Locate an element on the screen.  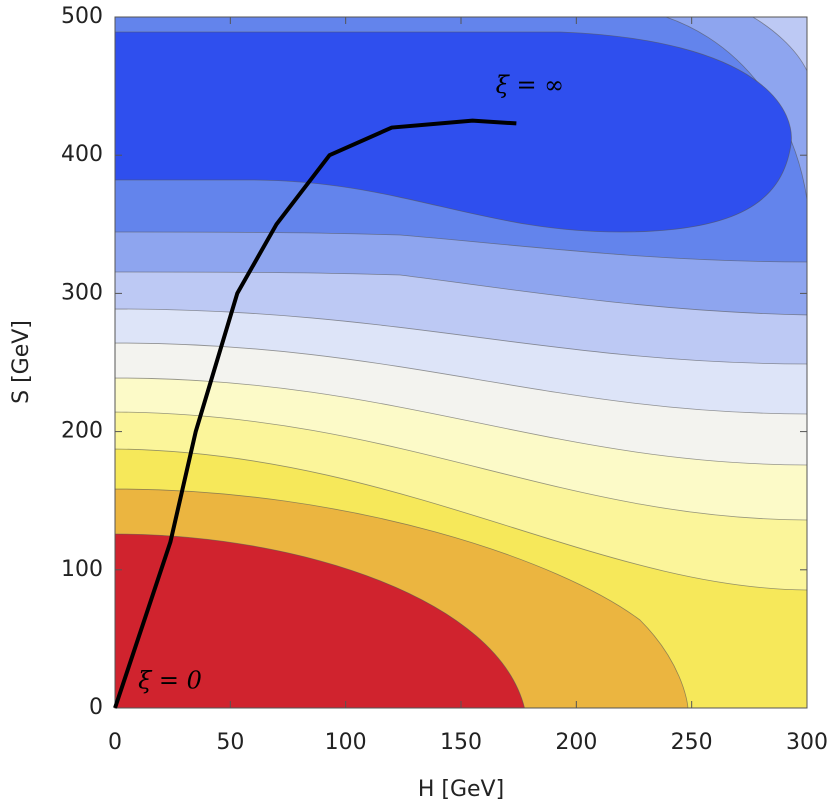
y-tick-label: 400 is located at coordinates (82, 154).